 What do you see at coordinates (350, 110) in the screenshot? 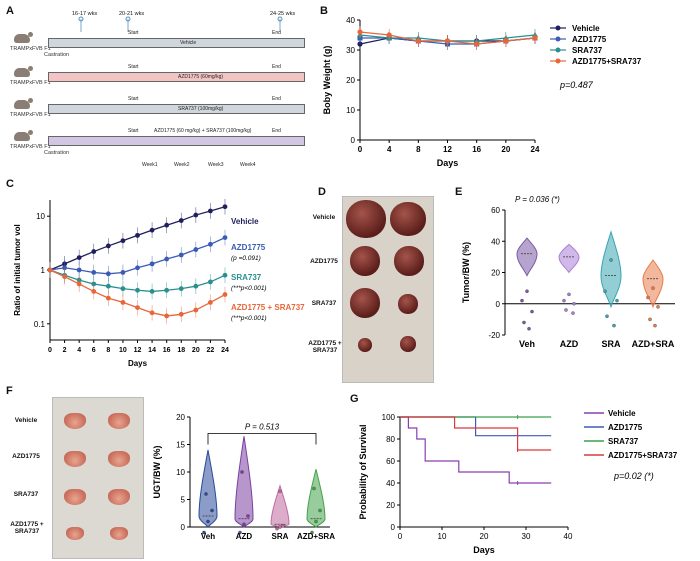
I see `y-tick-label: 10` at bounding box center [350, 110].